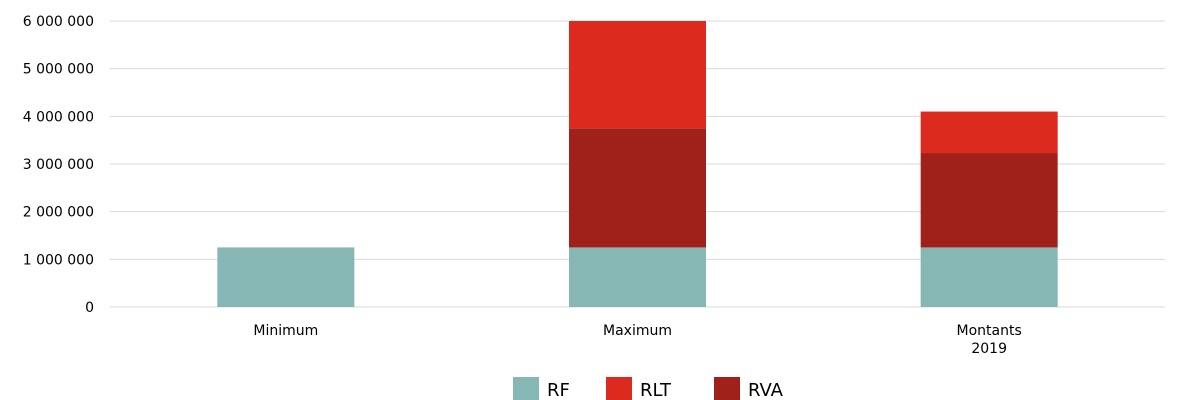  What do you see at coordinates (58, 70) in the screenshot?
I see `y-tick-label: 5 000 000` at bounding box center [58, 70].